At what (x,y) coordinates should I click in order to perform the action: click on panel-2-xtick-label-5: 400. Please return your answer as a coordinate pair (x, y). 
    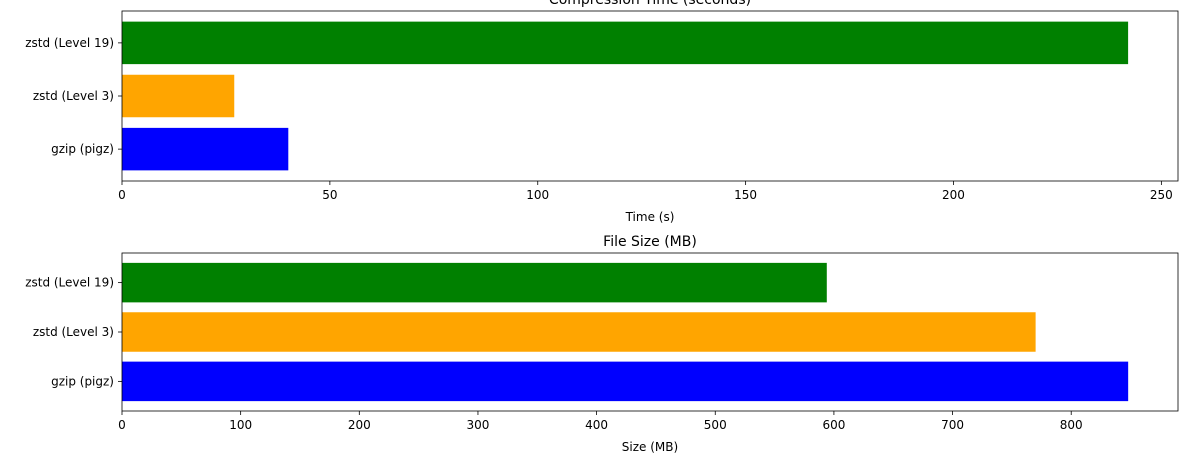
    Looking at the image, I should click on (596, 425).